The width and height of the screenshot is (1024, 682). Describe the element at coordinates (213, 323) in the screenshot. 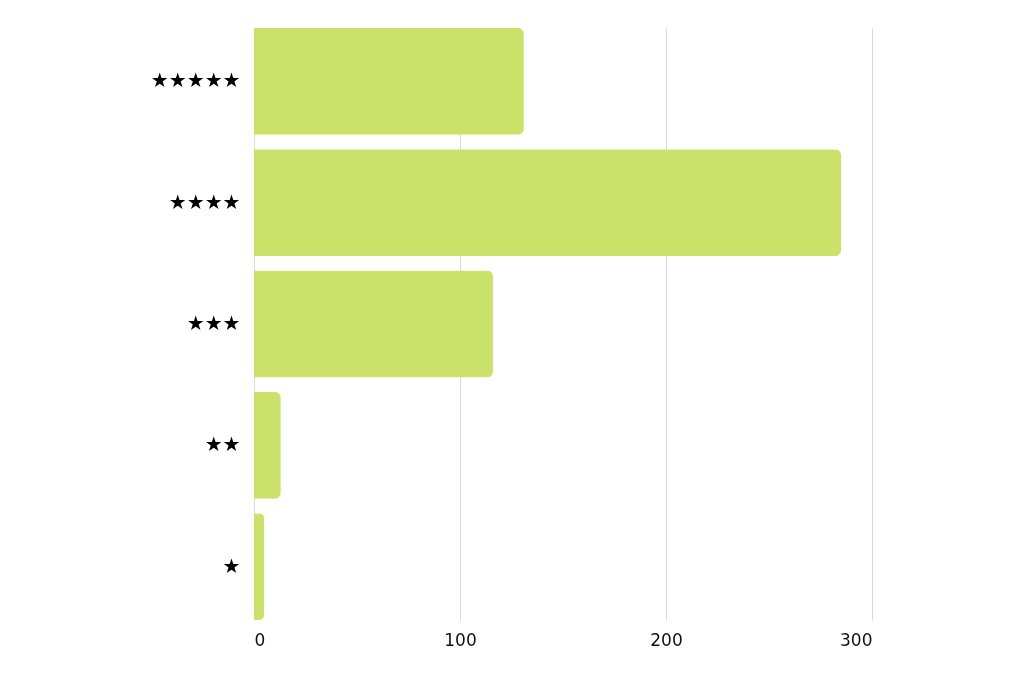

I see `y-tick-label: ★★★` at that location.